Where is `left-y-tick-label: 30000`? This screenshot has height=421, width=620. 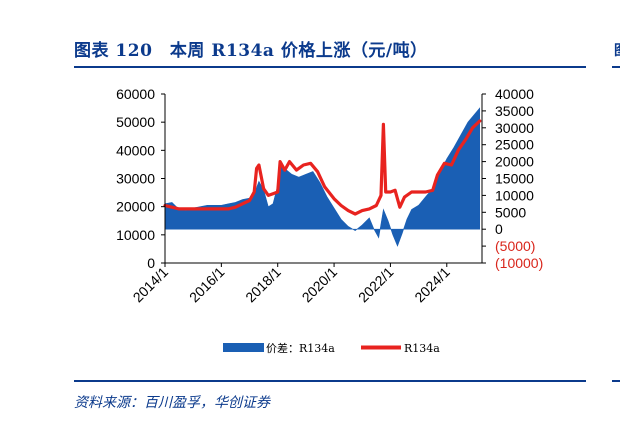
left-y-tick-label: 30000 is located at coordinates (135, 179).